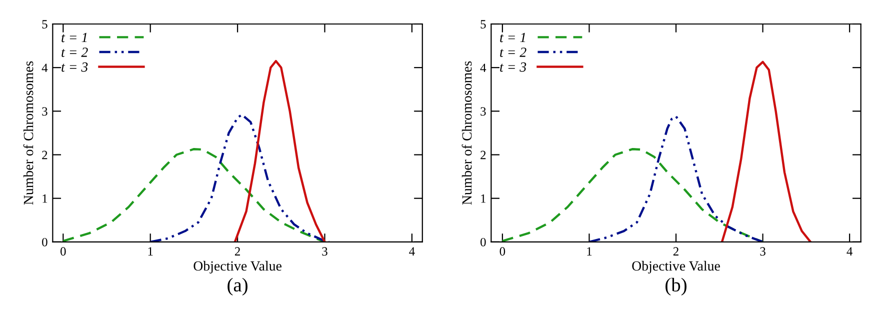 The height and width of the screenshot is (320, 893). Describe the element at coordinates (676, 287) in the screenshot. I see `text: (b)` at that location.